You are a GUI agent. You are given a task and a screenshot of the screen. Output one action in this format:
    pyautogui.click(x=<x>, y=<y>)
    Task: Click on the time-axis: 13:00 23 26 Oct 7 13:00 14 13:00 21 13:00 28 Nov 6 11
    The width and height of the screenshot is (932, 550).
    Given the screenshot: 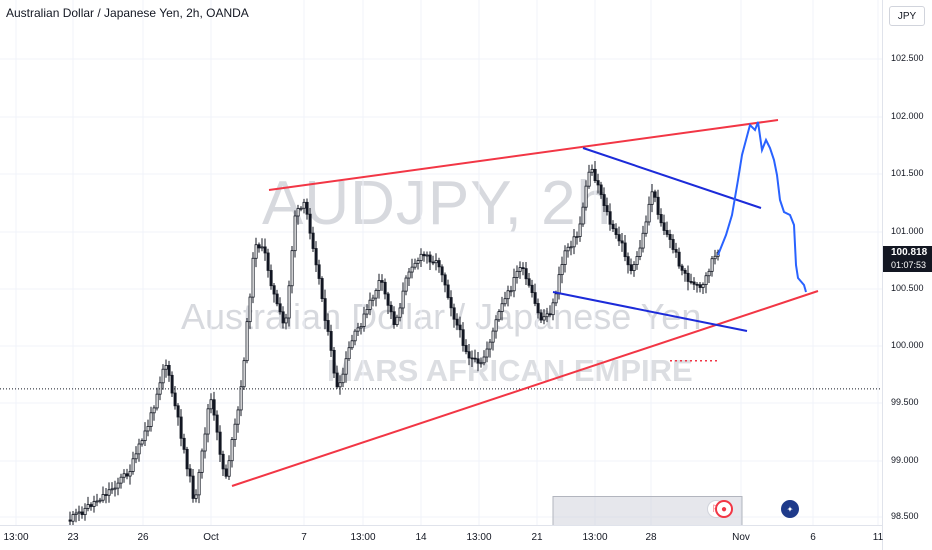 What is the action you would take?
    pyautogui.click(x=441, y=537)
    